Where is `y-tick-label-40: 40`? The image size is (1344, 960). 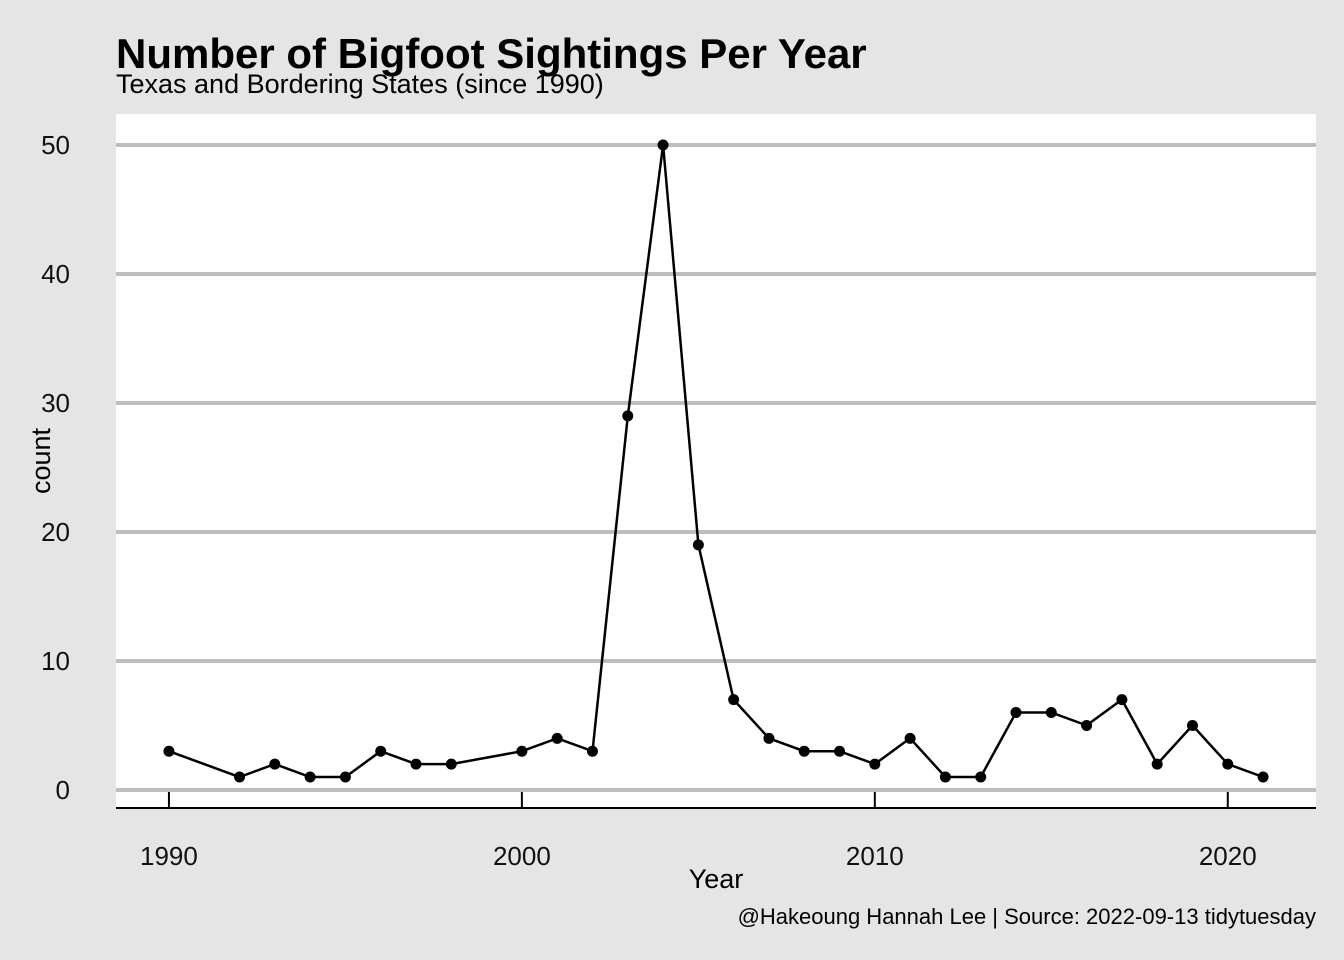 y-tick-label-40: 40 is located at coordinates (55, 274).